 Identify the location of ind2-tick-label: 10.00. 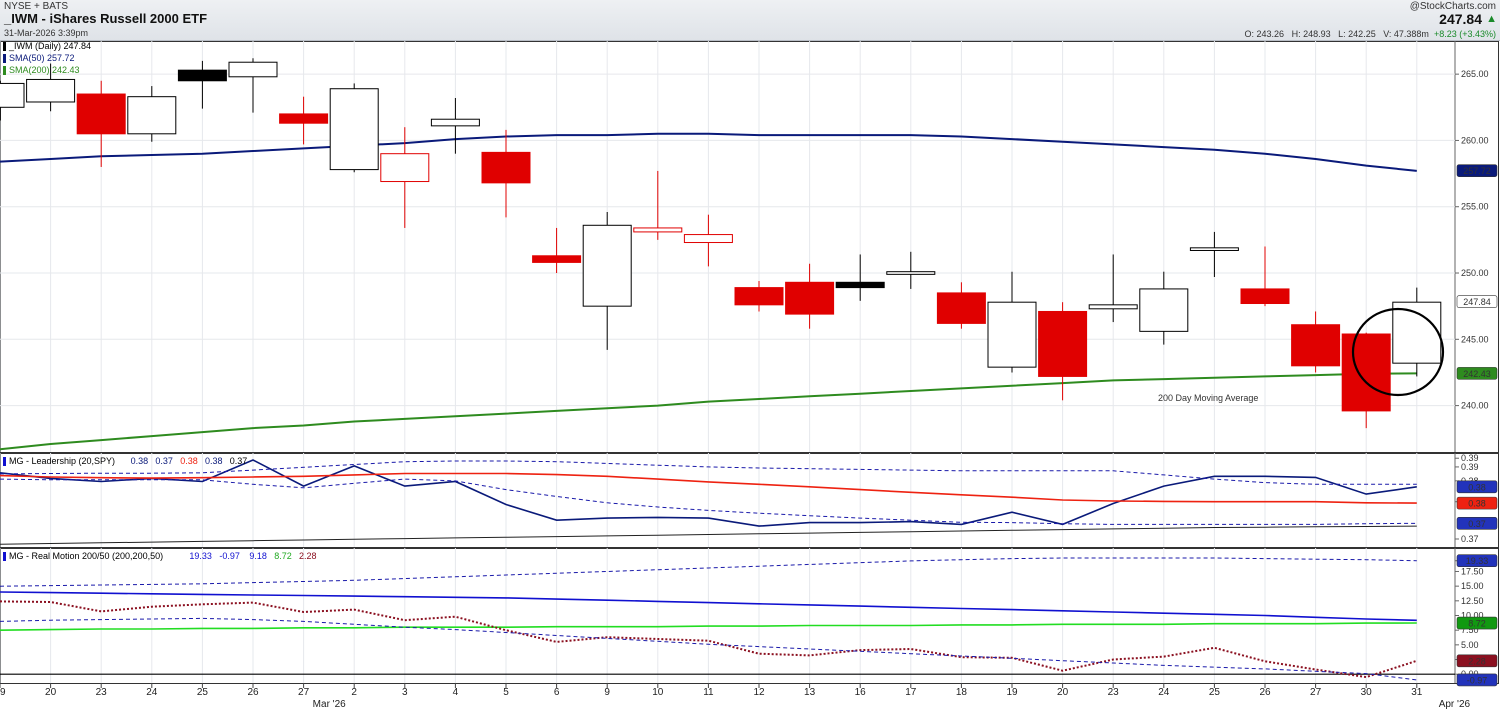
(1472, 616).